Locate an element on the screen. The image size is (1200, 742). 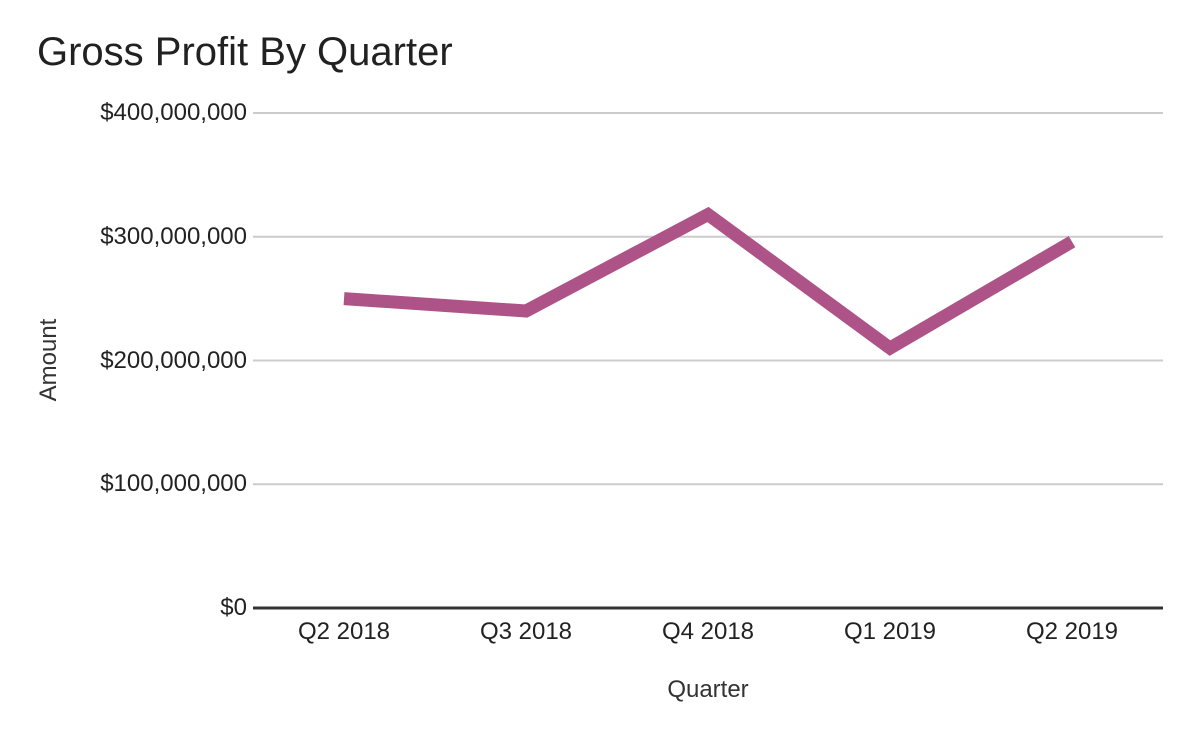
gross-profit-line-series is located at coordinates (709, 281).